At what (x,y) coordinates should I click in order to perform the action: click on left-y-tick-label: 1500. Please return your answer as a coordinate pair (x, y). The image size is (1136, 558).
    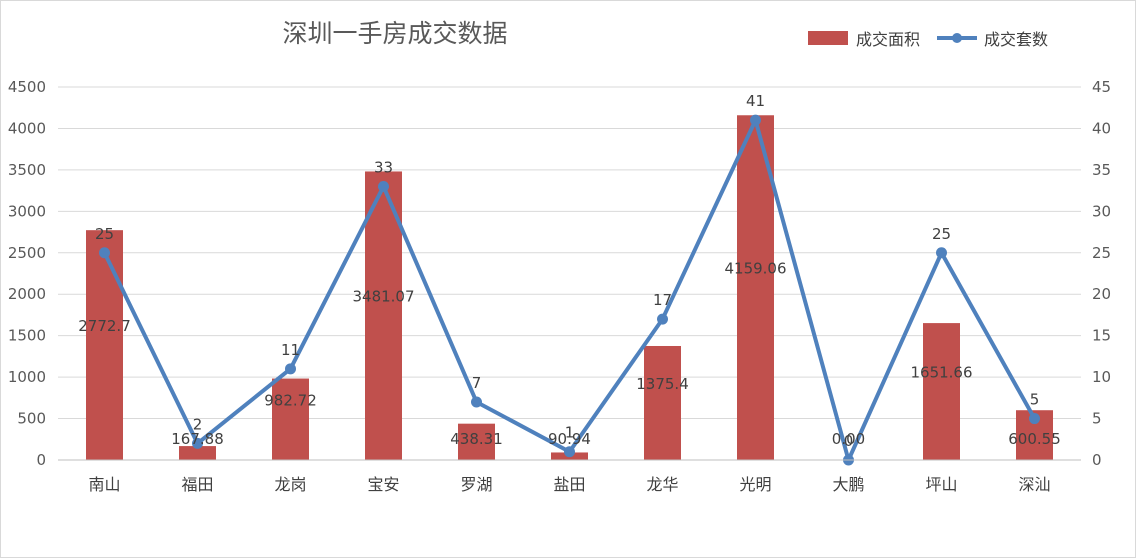
    Looking at the image, I should click on (27, 336).